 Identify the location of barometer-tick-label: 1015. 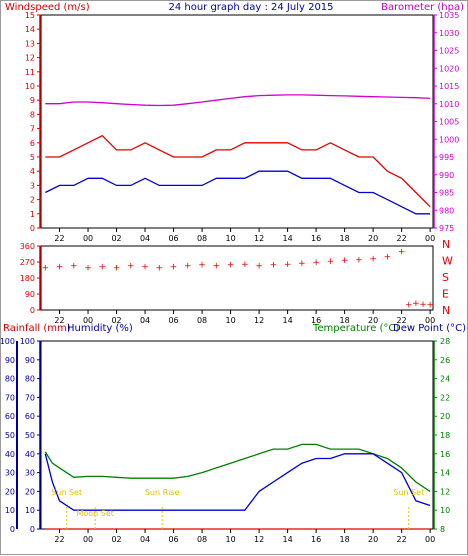
(449, 86).